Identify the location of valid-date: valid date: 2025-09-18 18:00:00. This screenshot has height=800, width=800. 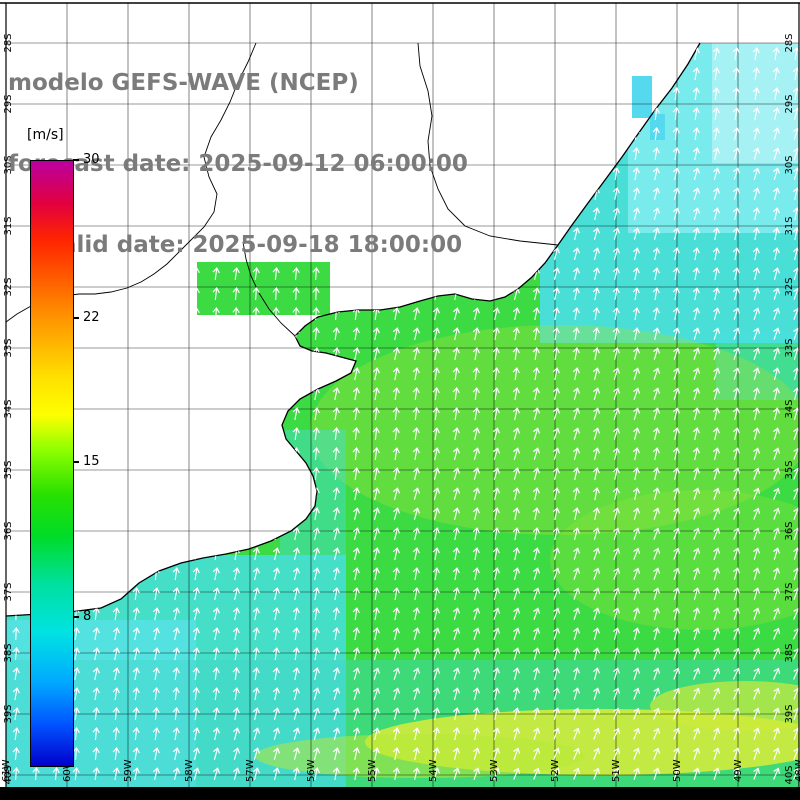
(254, 245).